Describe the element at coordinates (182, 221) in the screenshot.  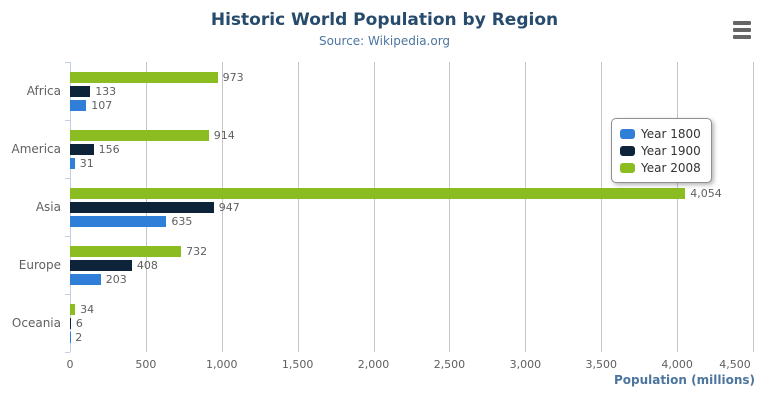
I see `bar-value-label: 635` at that location.